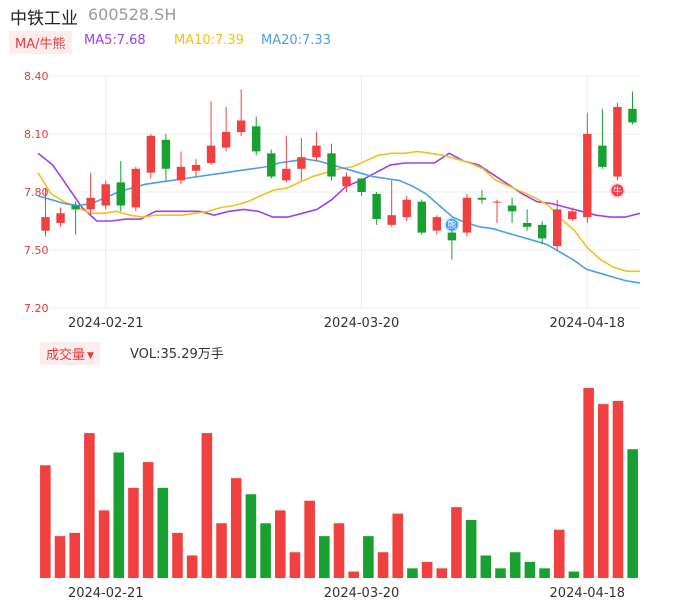 This screenshot has width=686, height=606. Describe the element at coordinates (115, 40) in the screenshot. I see `ma5-label: MA5:7.68` at that location.